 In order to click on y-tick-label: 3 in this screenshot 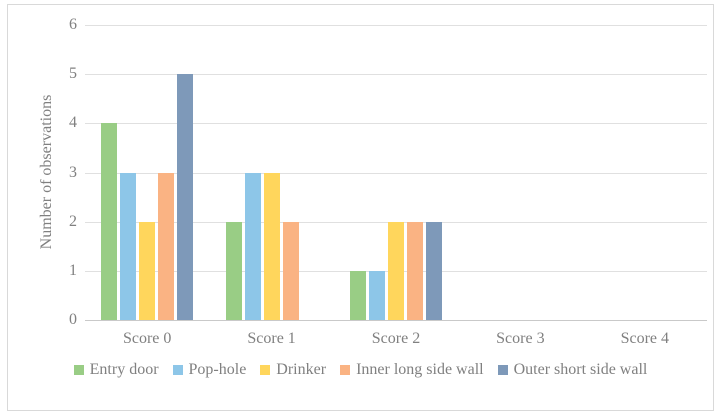, I will do `click(73, 172)`.